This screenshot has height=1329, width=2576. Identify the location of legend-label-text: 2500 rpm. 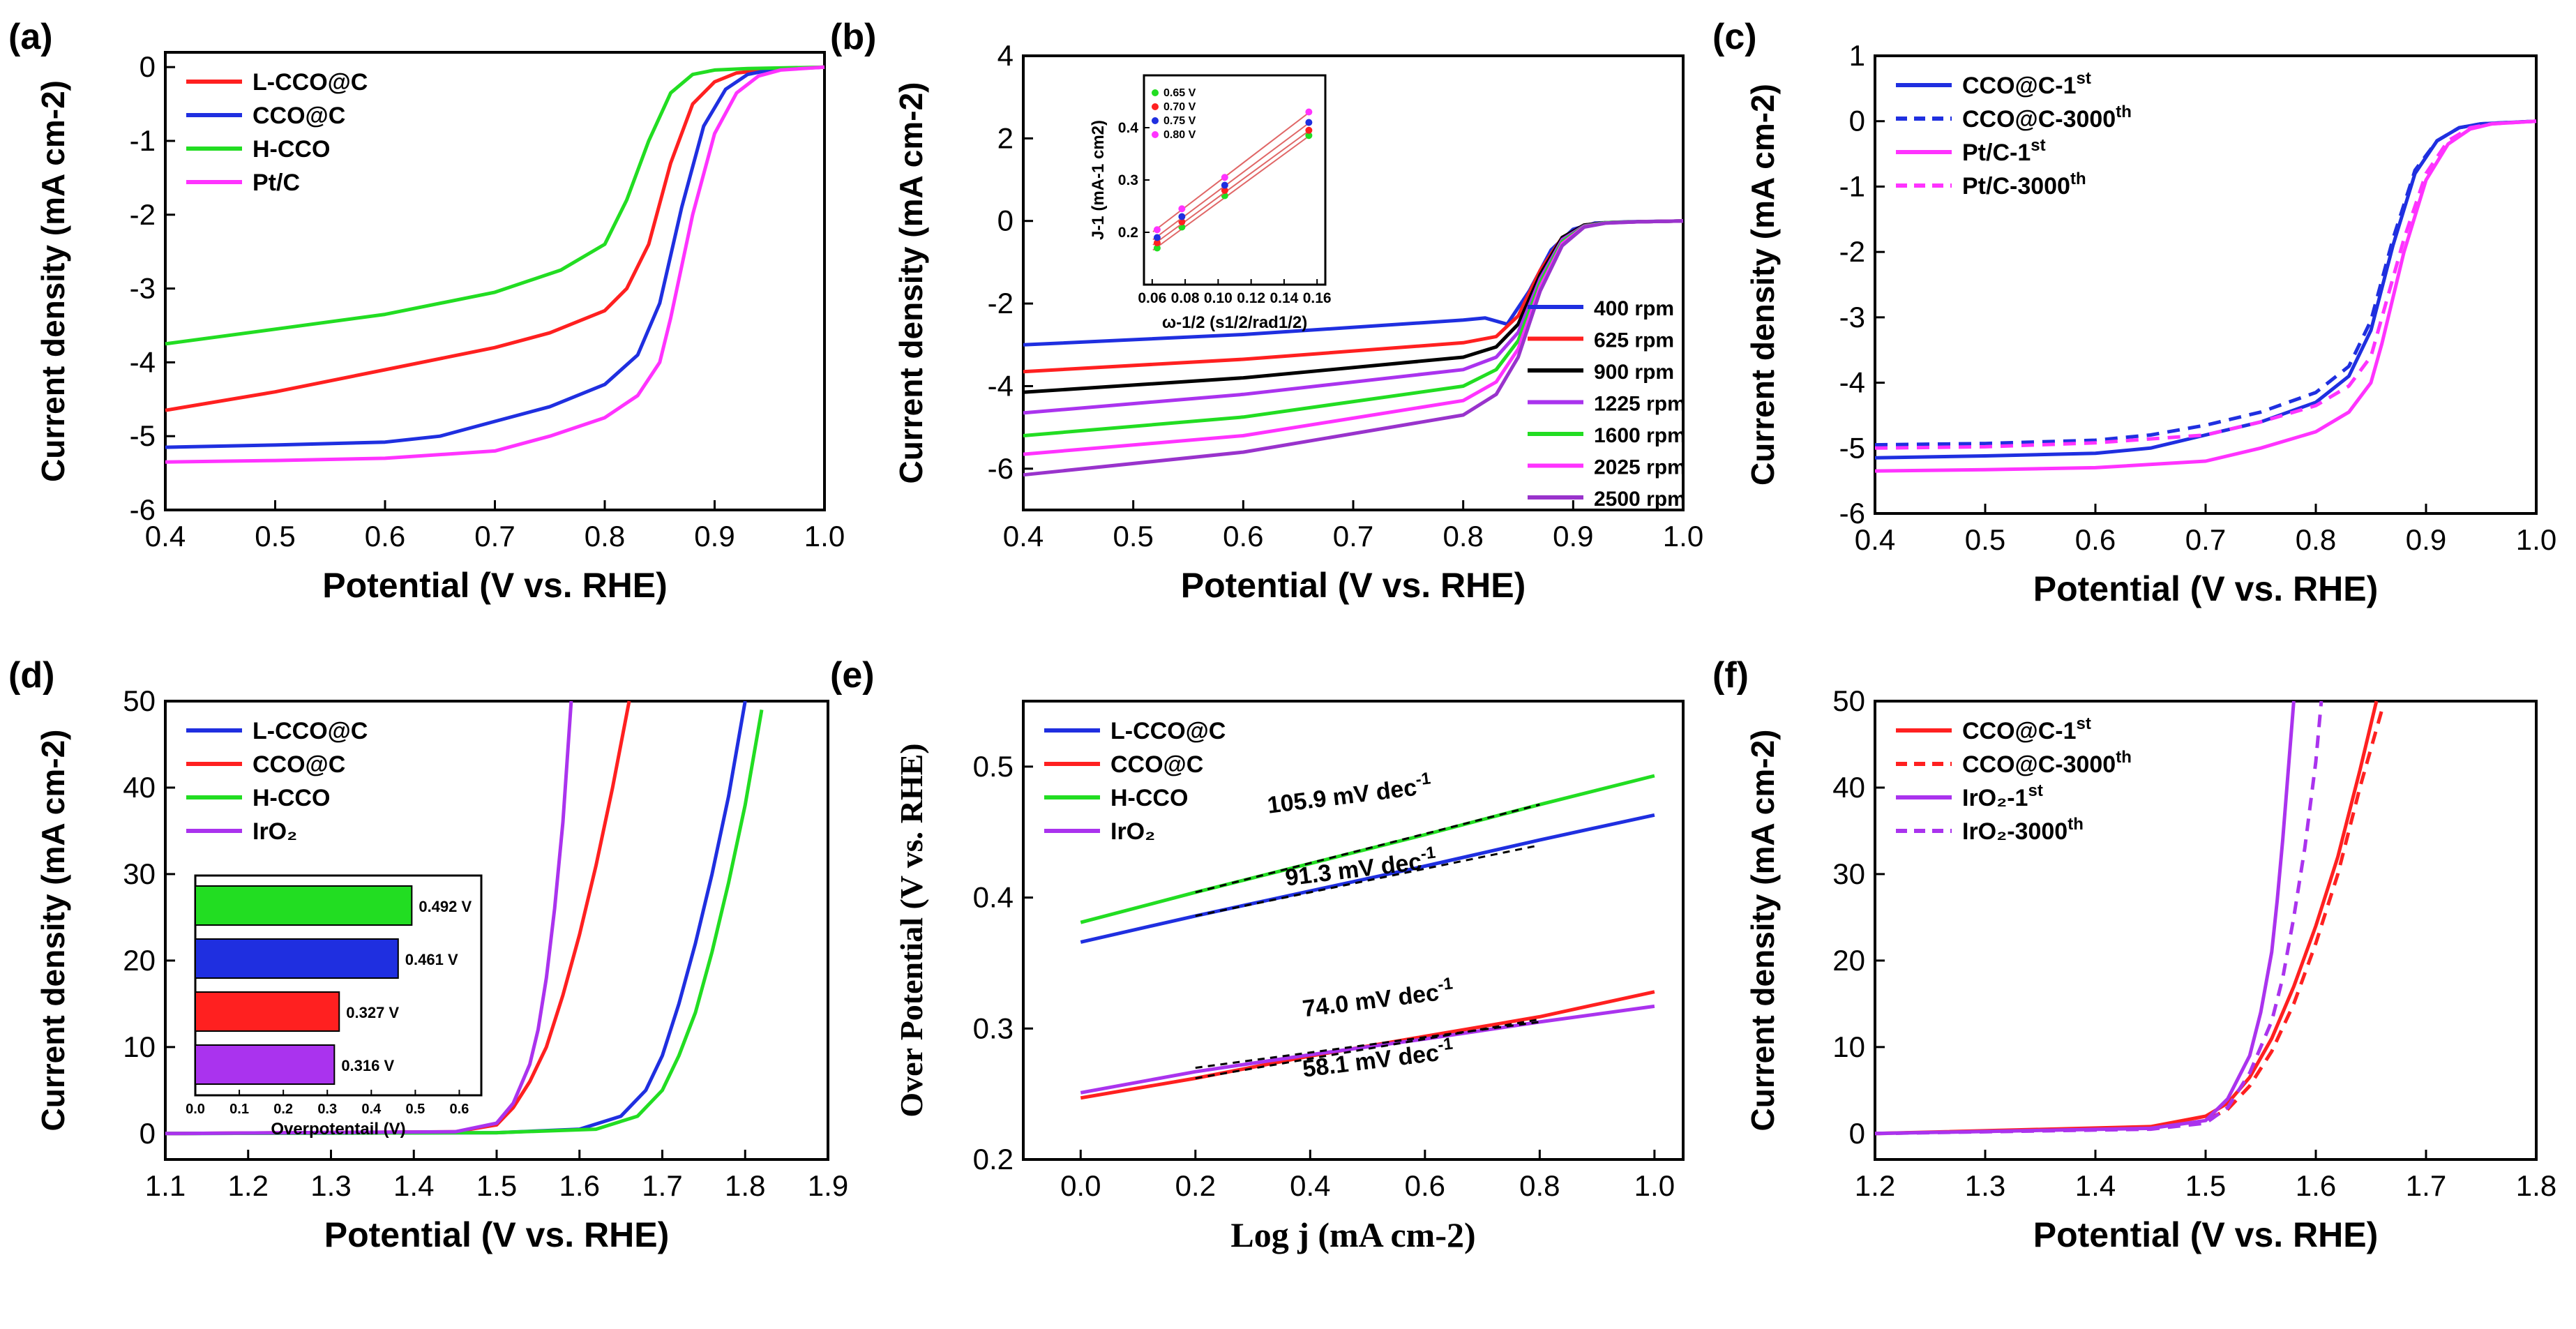
(1640, 499).